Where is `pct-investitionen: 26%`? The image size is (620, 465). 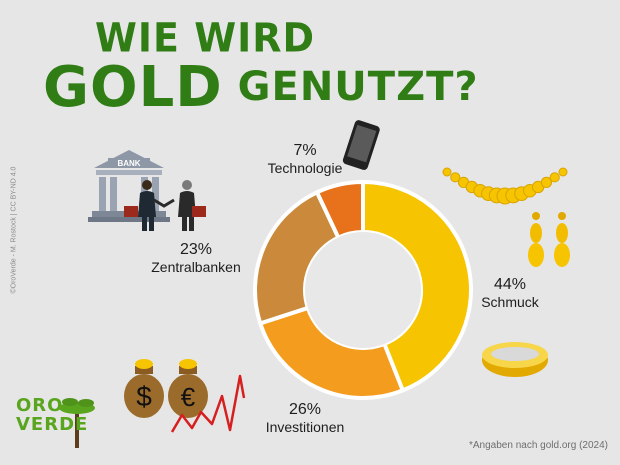
pct-investitionen: 26% is located at coordinates (305, 409).